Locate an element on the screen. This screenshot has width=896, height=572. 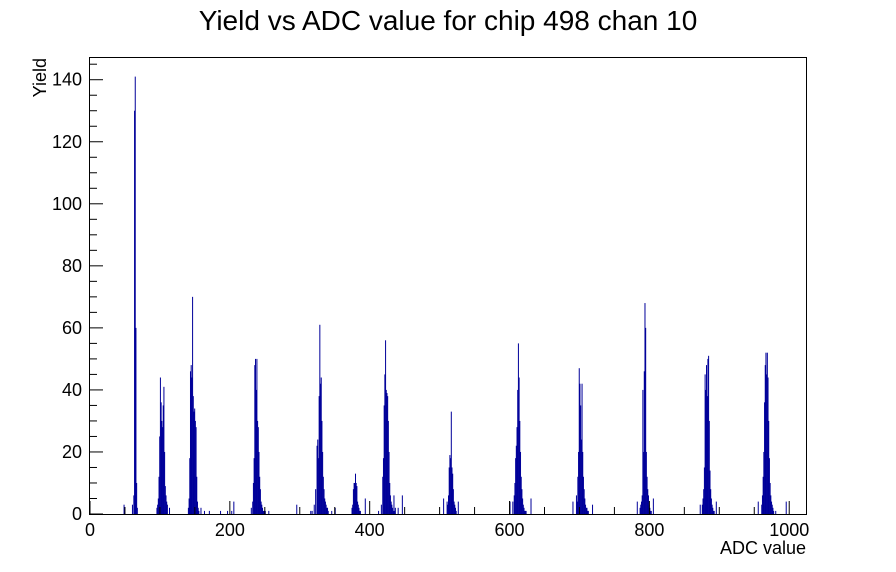
y-tick-label: 100 is located at coordinates (67, 204).